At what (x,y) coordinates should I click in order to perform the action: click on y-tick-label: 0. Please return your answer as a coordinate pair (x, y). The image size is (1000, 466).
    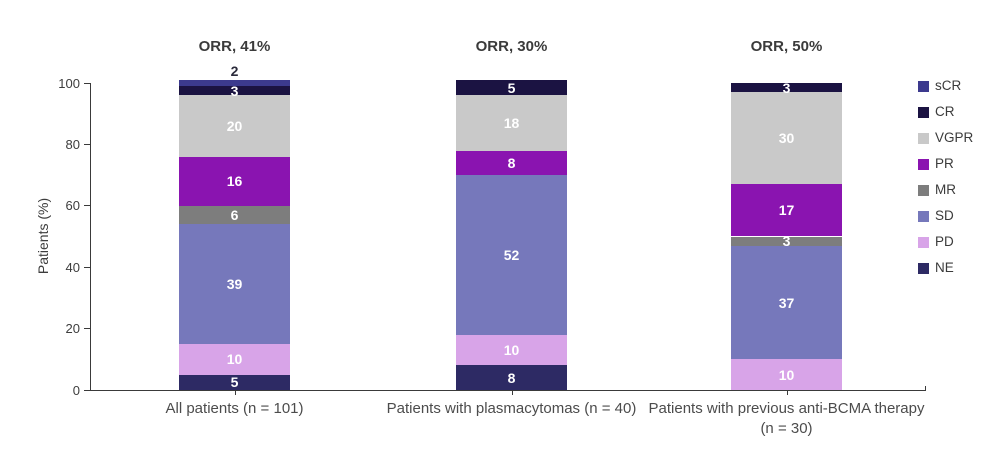
    Looking at the image, I should click on (76, 390).